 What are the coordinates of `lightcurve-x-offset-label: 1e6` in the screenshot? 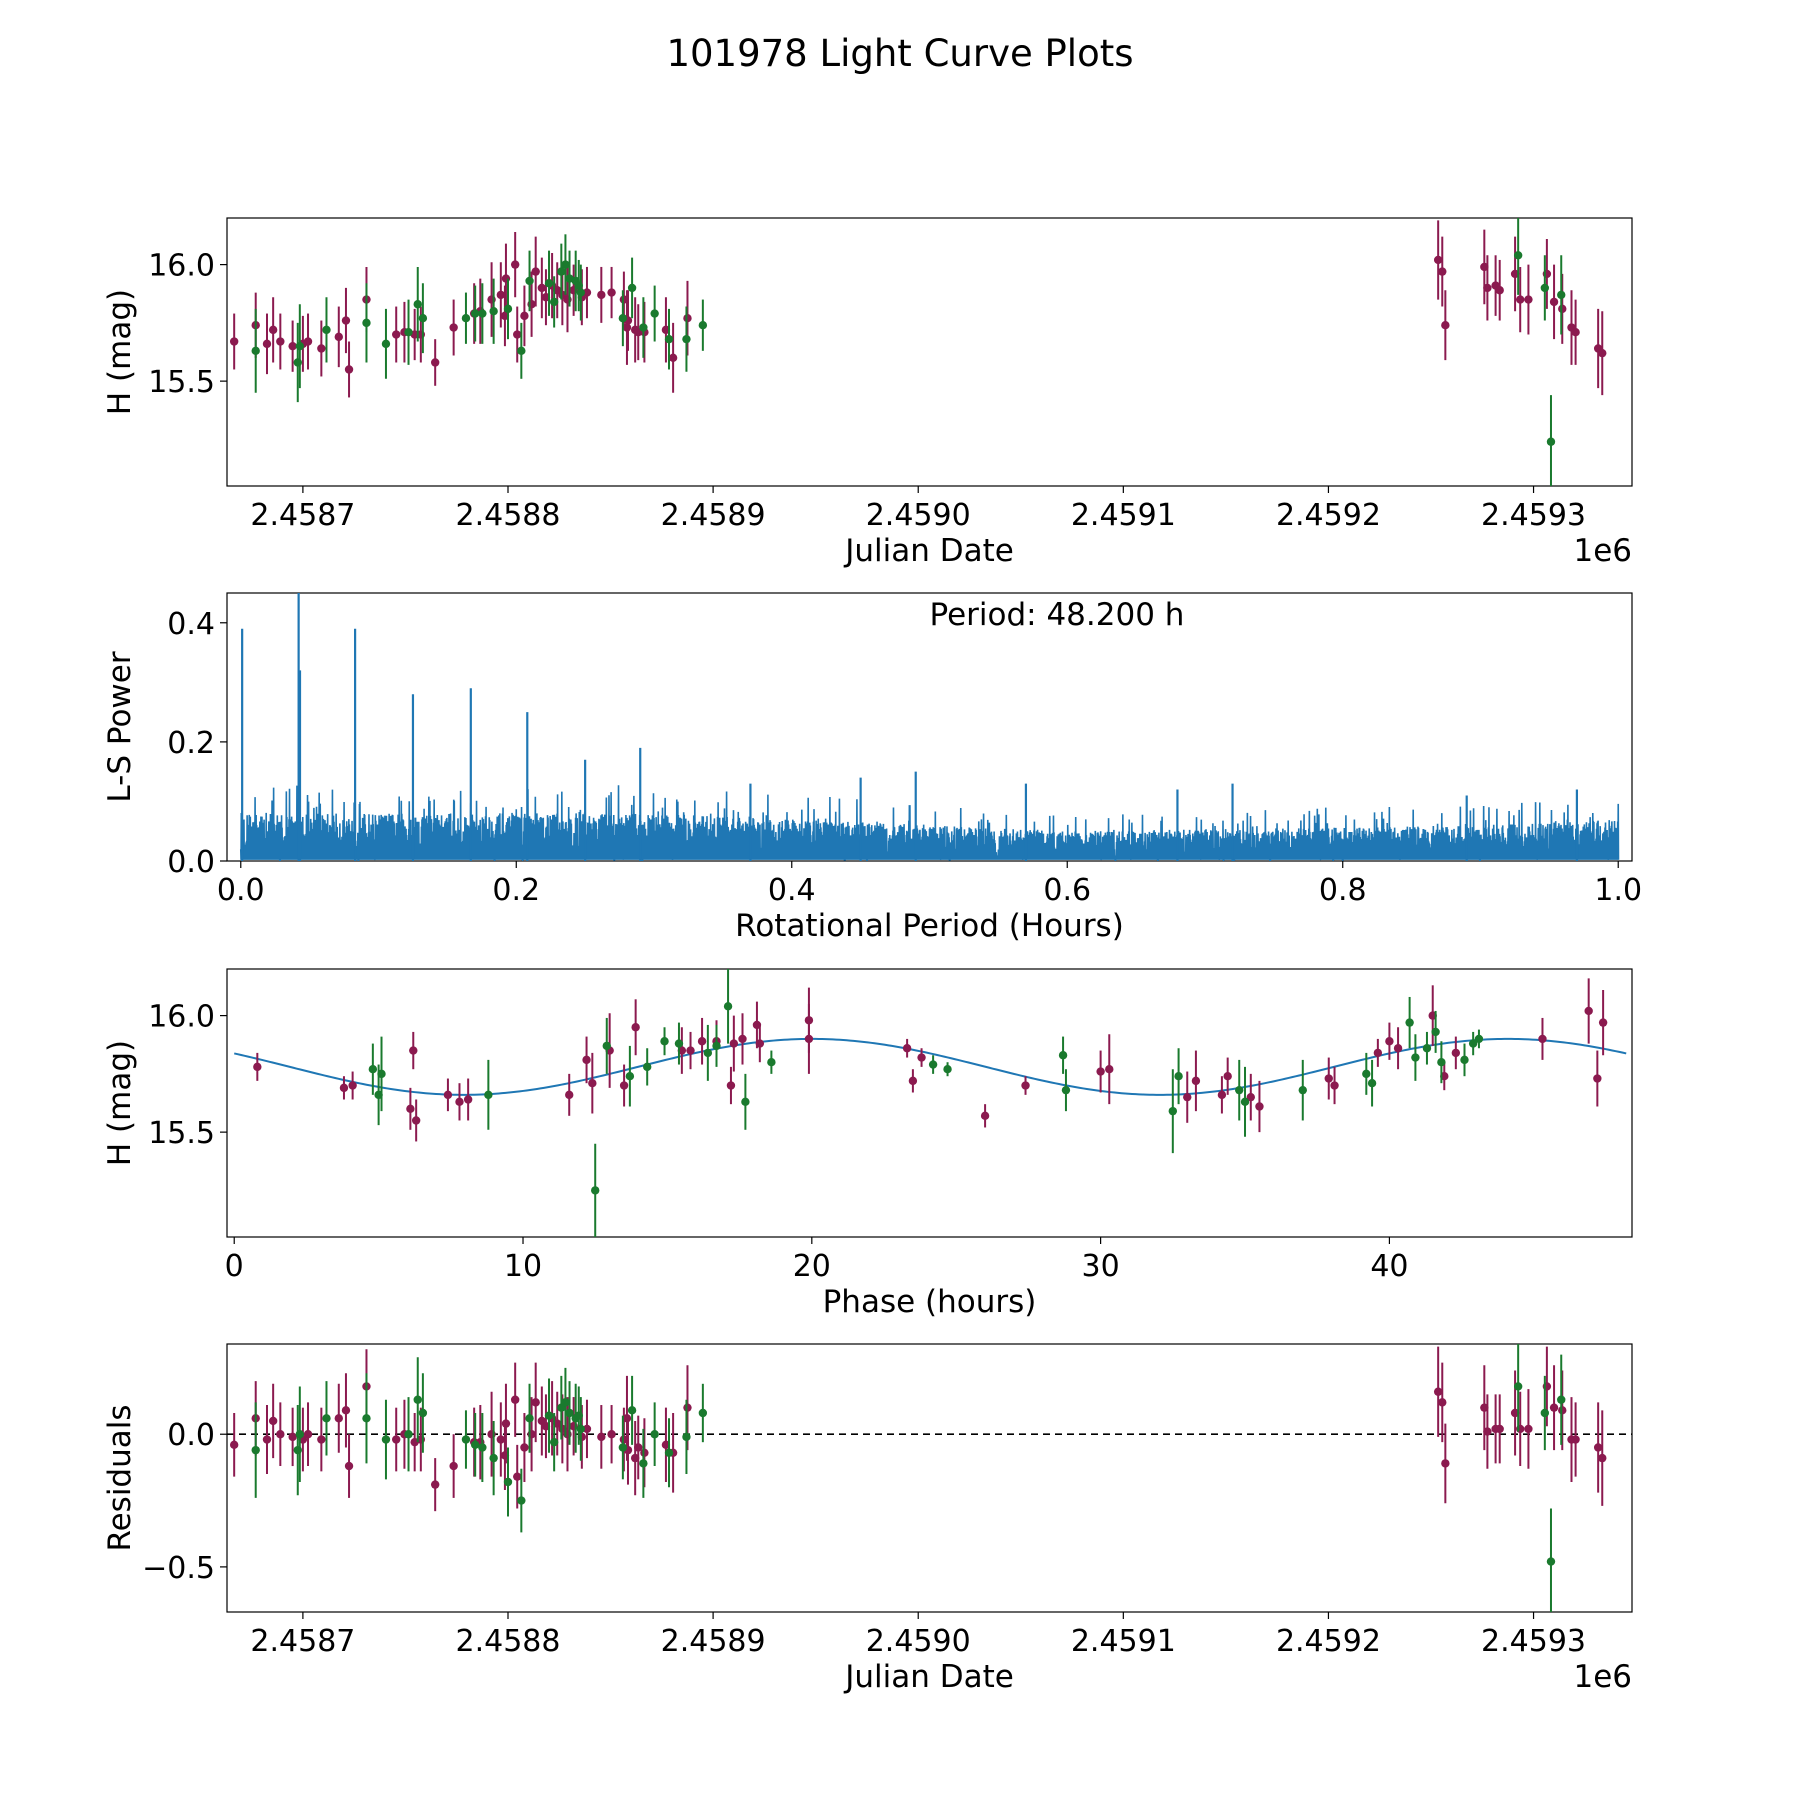 It's located at (1602, 551).